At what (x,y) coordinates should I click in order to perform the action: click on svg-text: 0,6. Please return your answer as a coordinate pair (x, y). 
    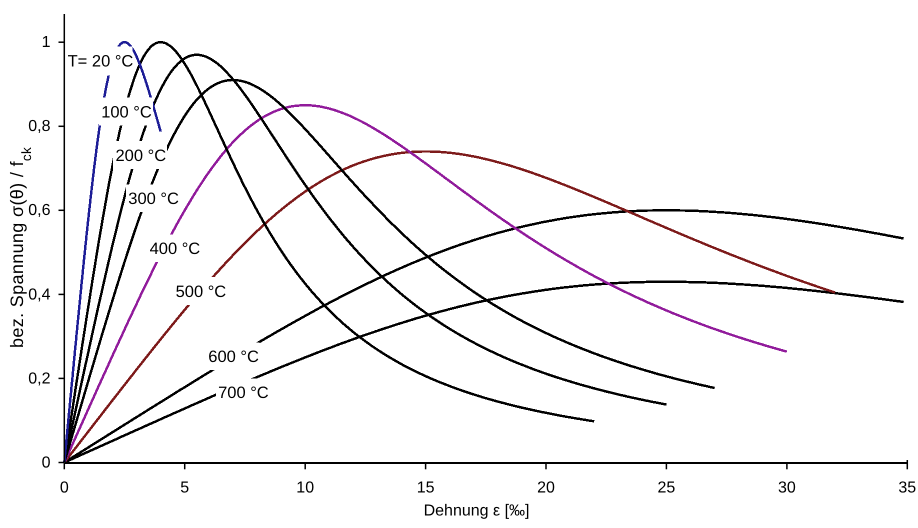
    Looking at the image, I should click on (39, 210).